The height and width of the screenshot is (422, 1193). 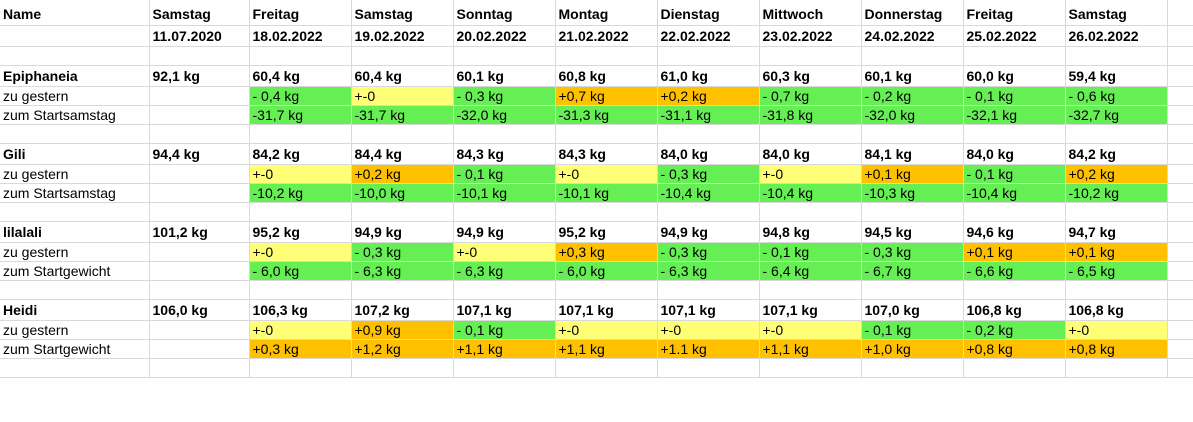 What do you see at coordinates (300, 310) in the screenshot?
I see `weight-cell: 106,3 kg` at bounding box center [300, 310].